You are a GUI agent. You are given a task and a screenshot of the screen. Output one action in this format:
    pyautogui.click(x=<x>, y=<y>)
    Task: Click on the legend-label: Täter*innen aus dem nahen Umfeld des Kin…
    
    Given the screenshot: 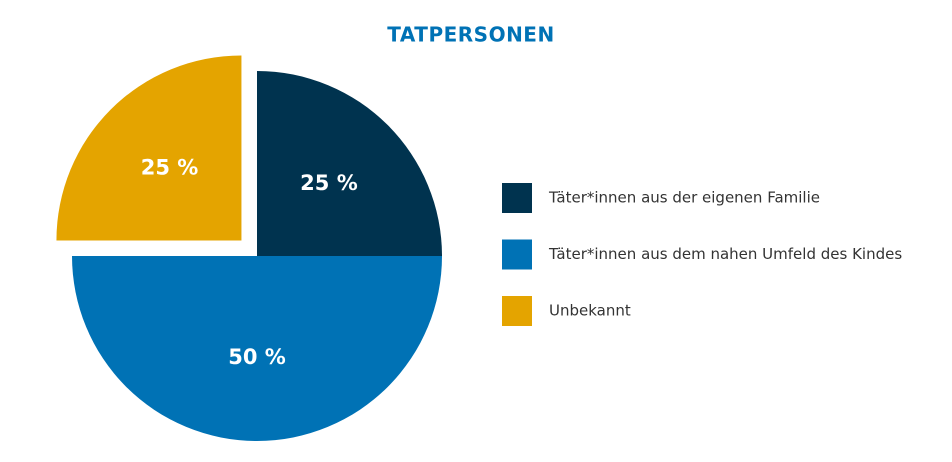 What is the action you would take?
    pyautogui.click(x=725, y=254)
    